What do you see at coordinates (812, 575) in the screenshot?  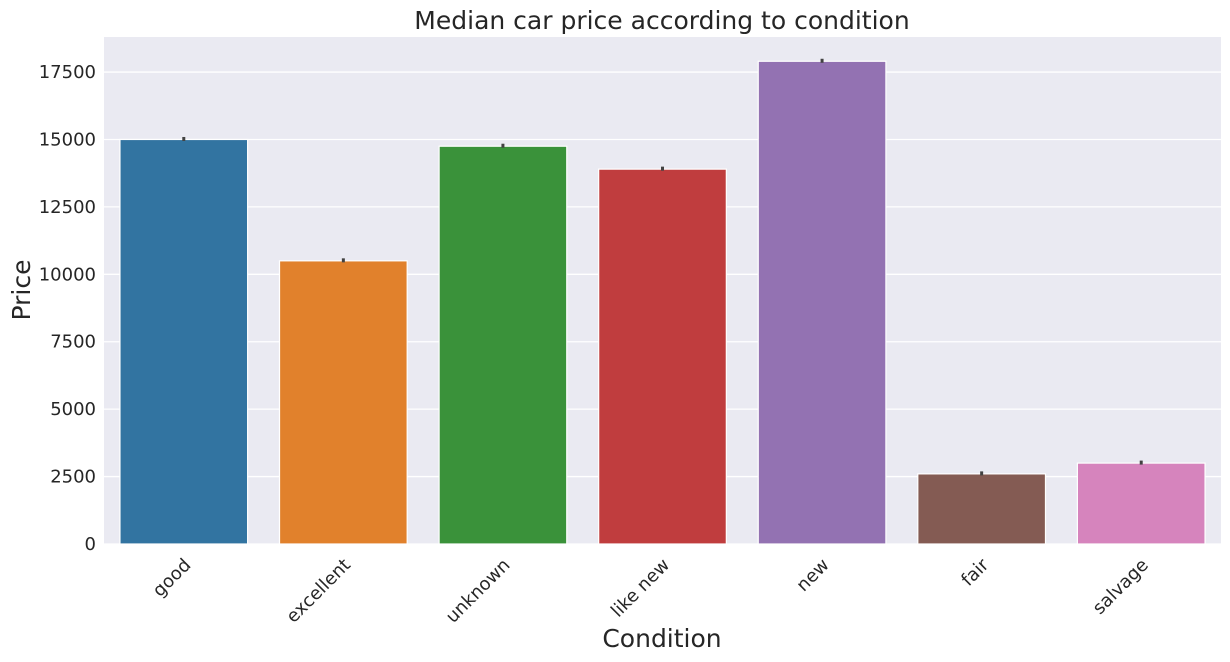 I see `x-tick-label: new` at bounding box center [812, 575].